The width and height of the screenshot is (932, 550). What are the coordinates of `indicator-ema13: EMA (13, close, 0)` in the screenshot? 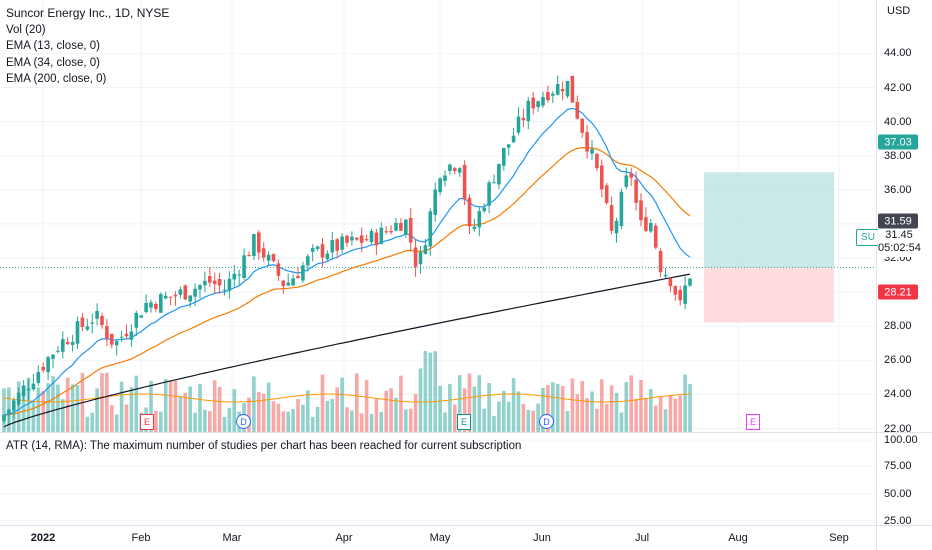 It's located at (53, 46).